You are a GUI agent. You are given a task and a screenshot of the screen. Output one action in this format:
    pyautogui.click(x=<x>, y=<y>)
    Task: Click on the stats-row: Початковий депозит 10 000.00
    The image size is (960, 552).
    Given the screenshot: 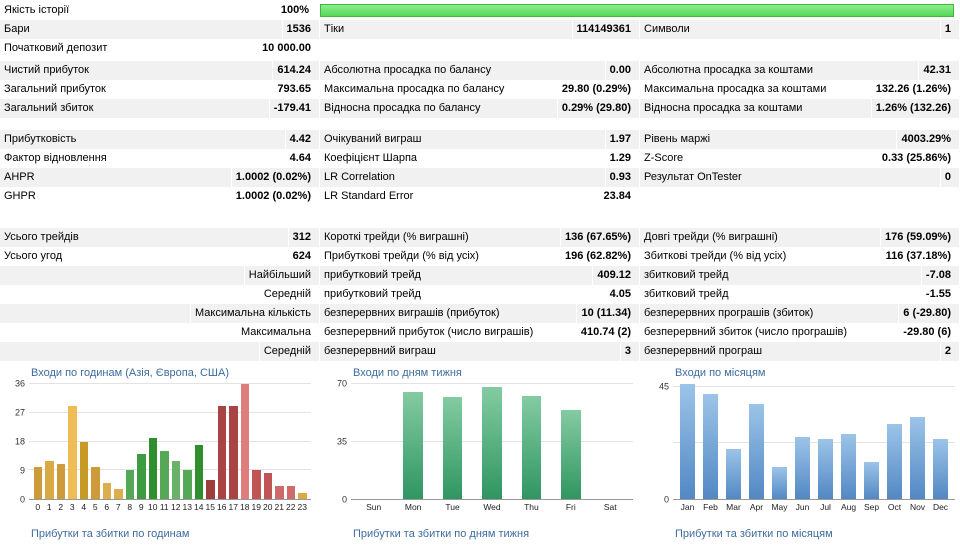 What is the action you would take?
    pyautogui.click(x=480, y=48)
    